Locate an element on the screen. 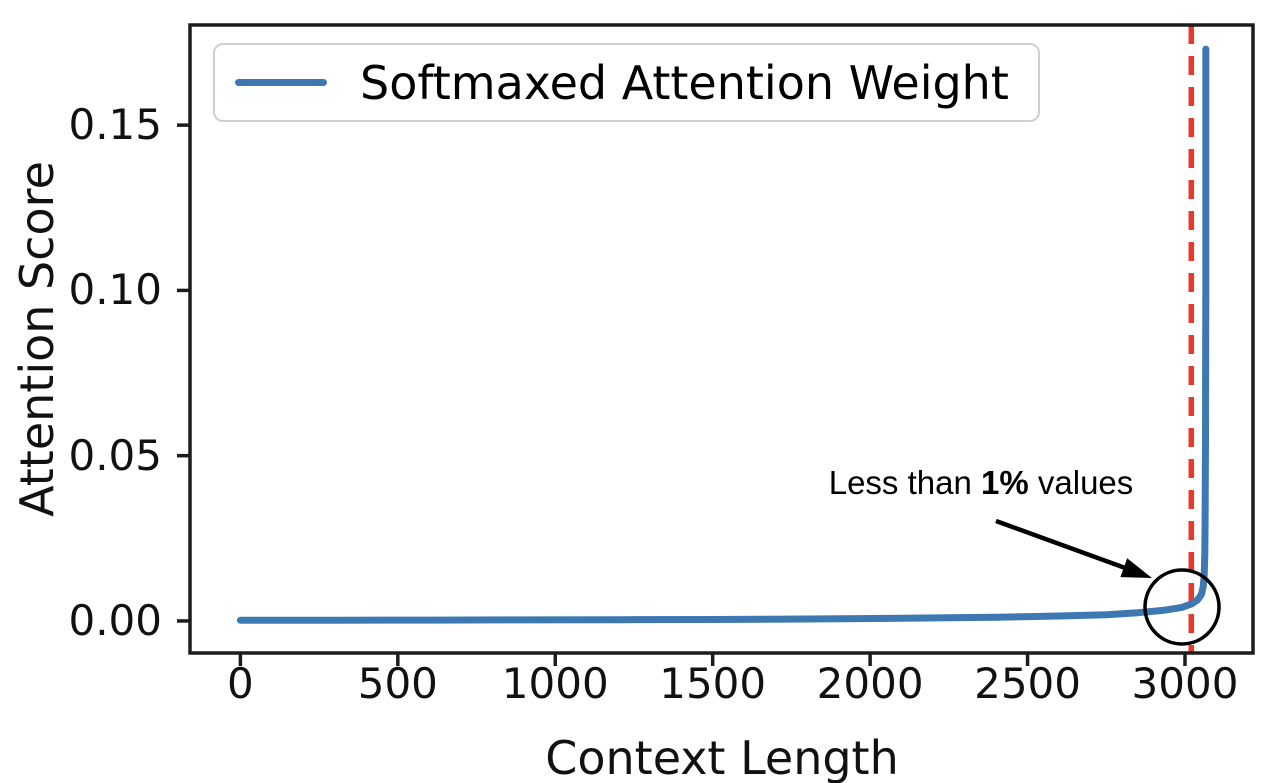 This screenshot has height=783, width=1280. y-tick-label: 0.00 is located at coordinates (115, 620).